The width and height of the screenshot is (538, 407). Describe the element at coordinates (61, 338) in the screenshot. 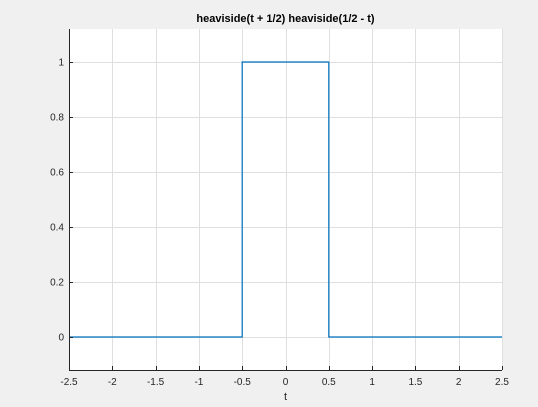

I see `y-tick-label: 0` at that location.